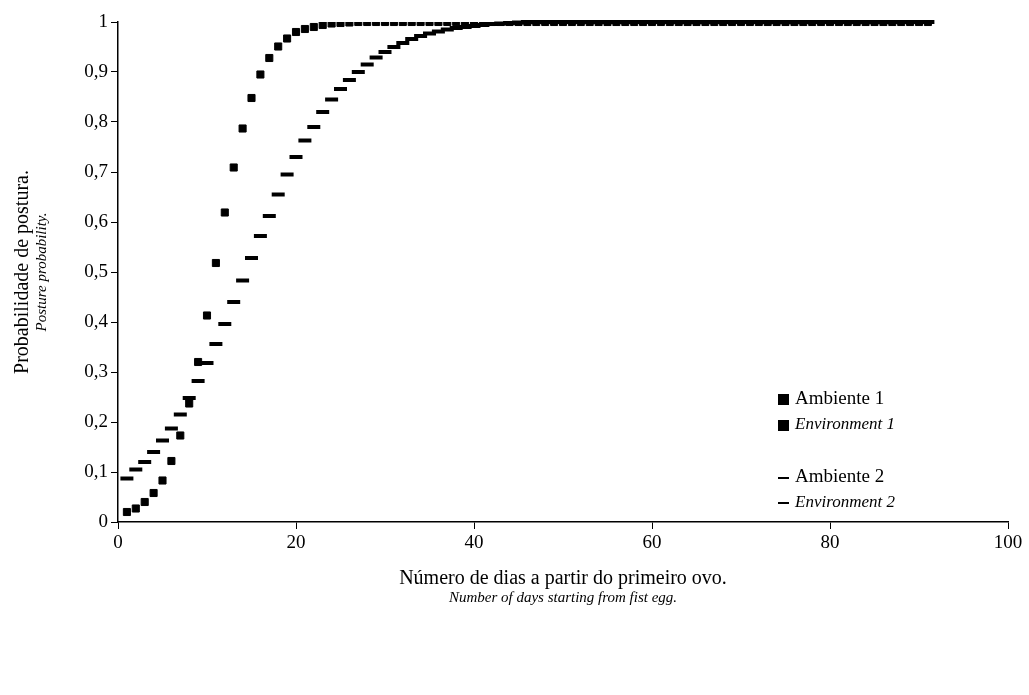  What do you see at coordinates (96, 170) in the screenshot?
I see `y-tick-label: 0,7` at bounding box center [96, 170].